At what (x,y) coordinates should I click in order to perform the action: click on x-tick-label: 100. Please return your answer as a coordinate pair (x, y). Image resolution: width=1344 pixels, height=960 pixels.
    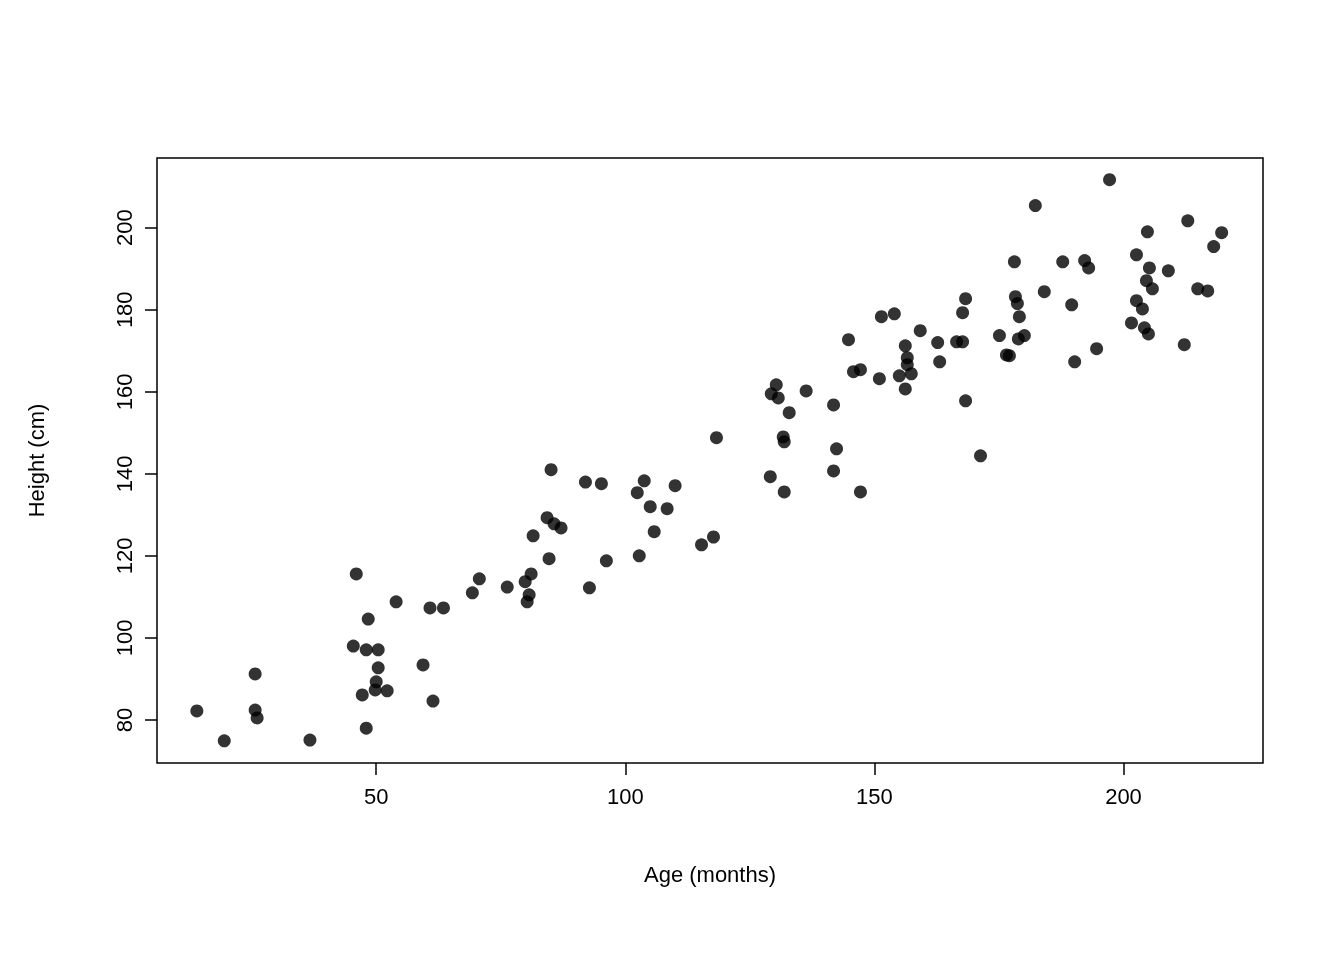
    Looking at the image, I should click on (625, 796).